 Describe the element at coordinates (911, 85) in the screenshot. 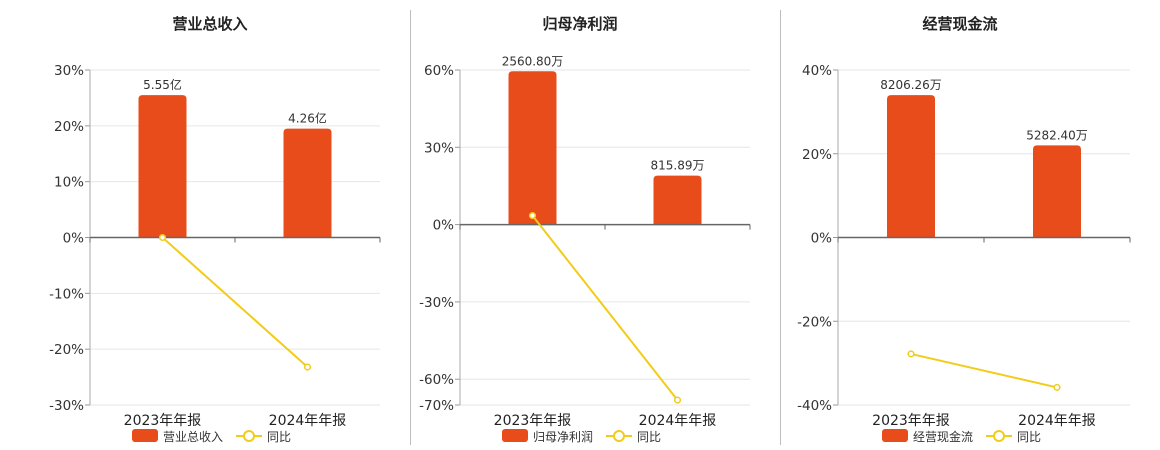

I see `bar-data-label: 8206.26万` at that location.